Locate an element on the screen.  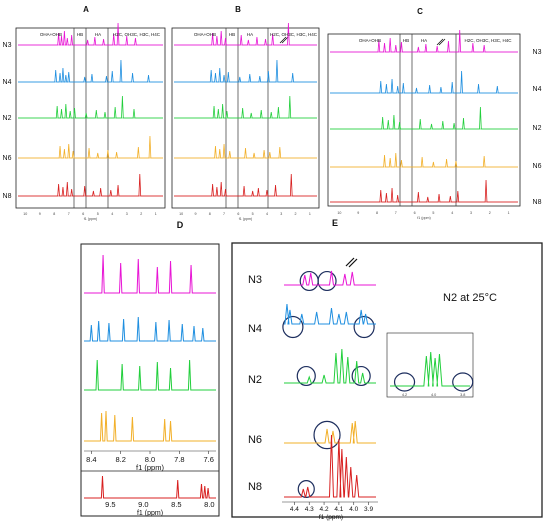
x-tick-label: 8.2 is located at coordinates (120, 459).